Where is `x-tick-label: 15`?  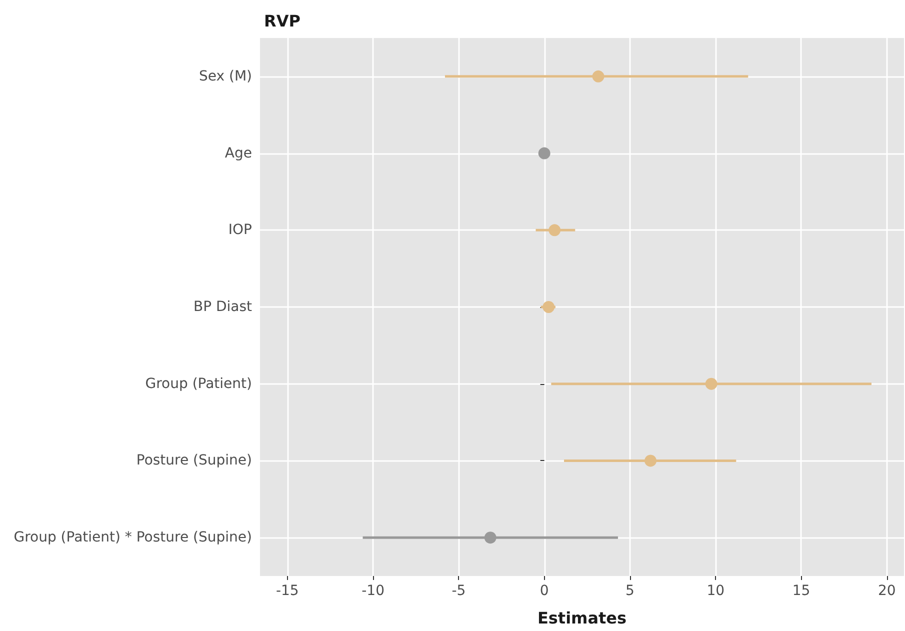 x-tick-label: 15 is located at coordinates (801, 591).